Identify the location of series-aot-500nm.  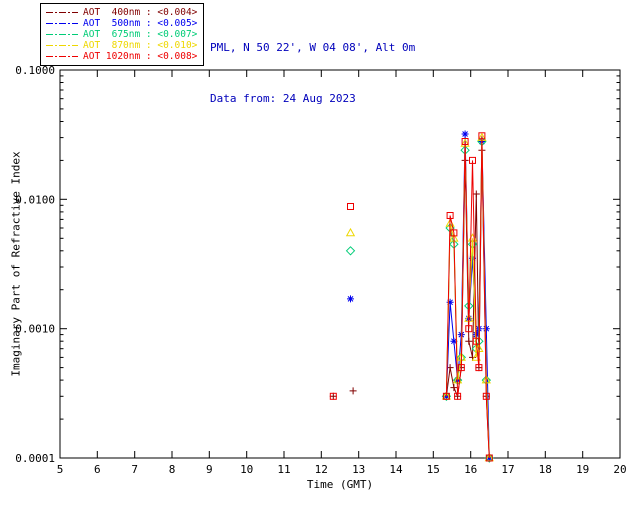
(420, 296).